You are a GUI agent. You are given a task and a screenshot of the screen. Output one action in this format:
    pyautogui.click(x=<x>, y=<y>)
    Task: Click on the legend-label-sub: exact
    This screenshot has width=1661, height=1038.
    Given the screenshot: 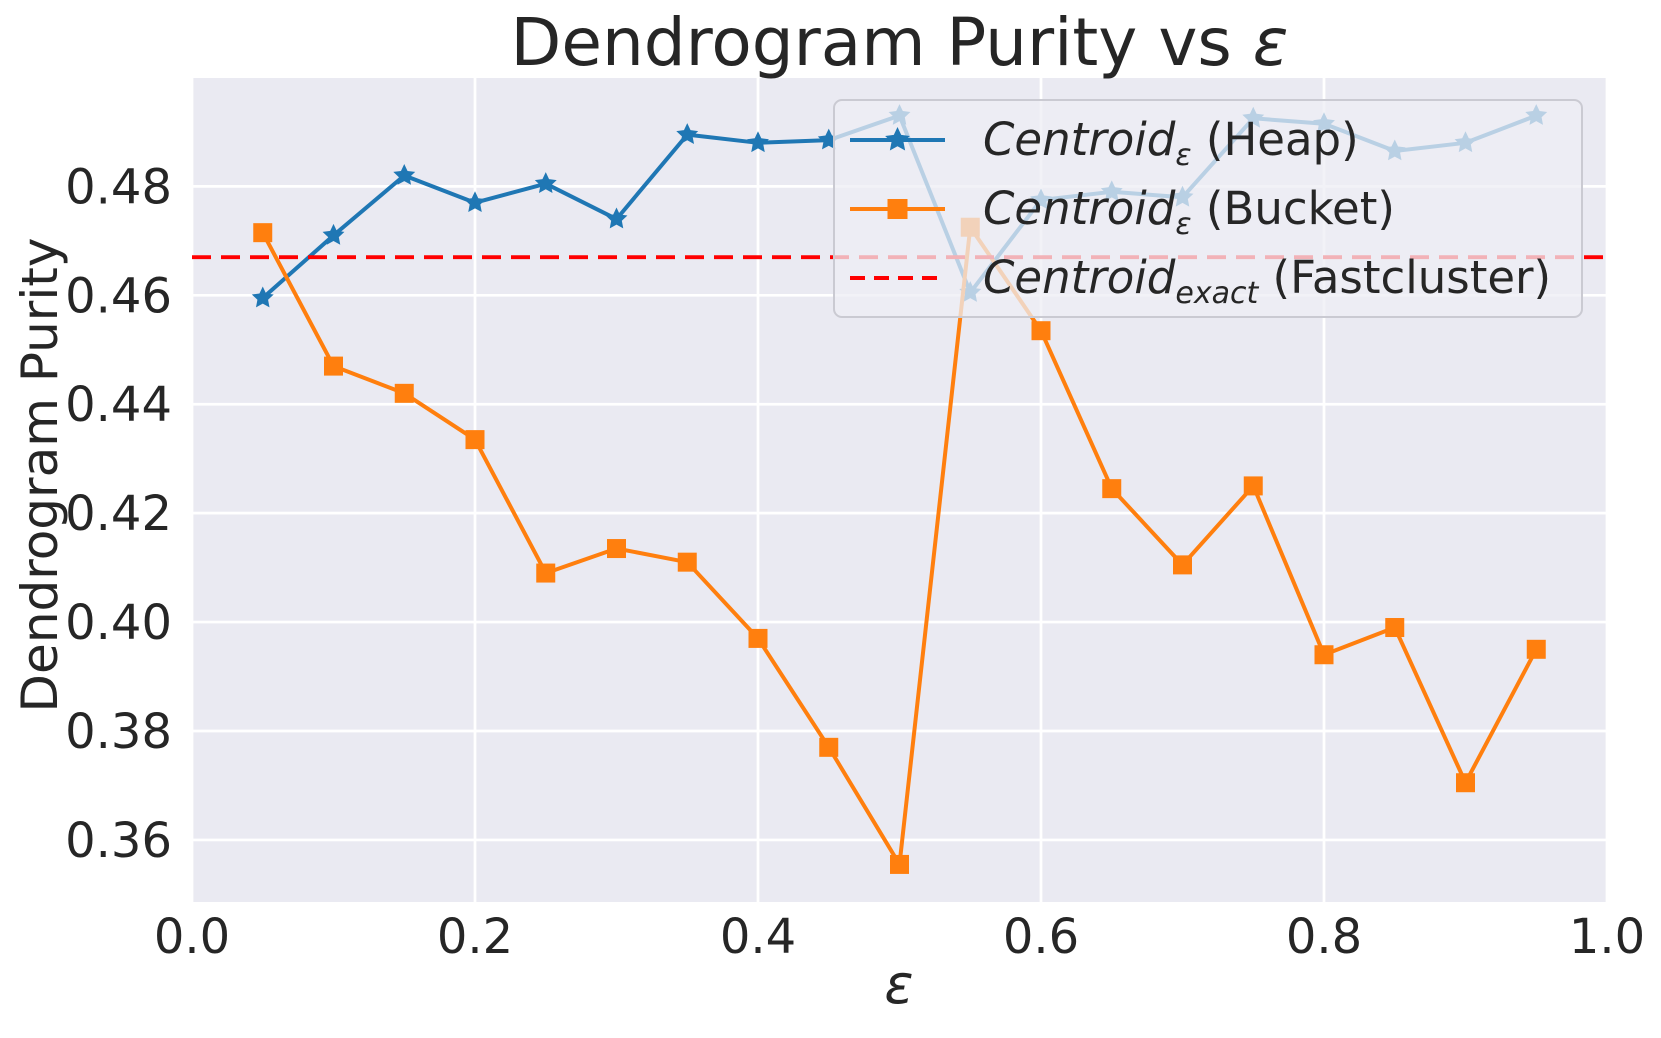 What is the action you would take?
    pyautogui.click(x=1217, y=293)
    